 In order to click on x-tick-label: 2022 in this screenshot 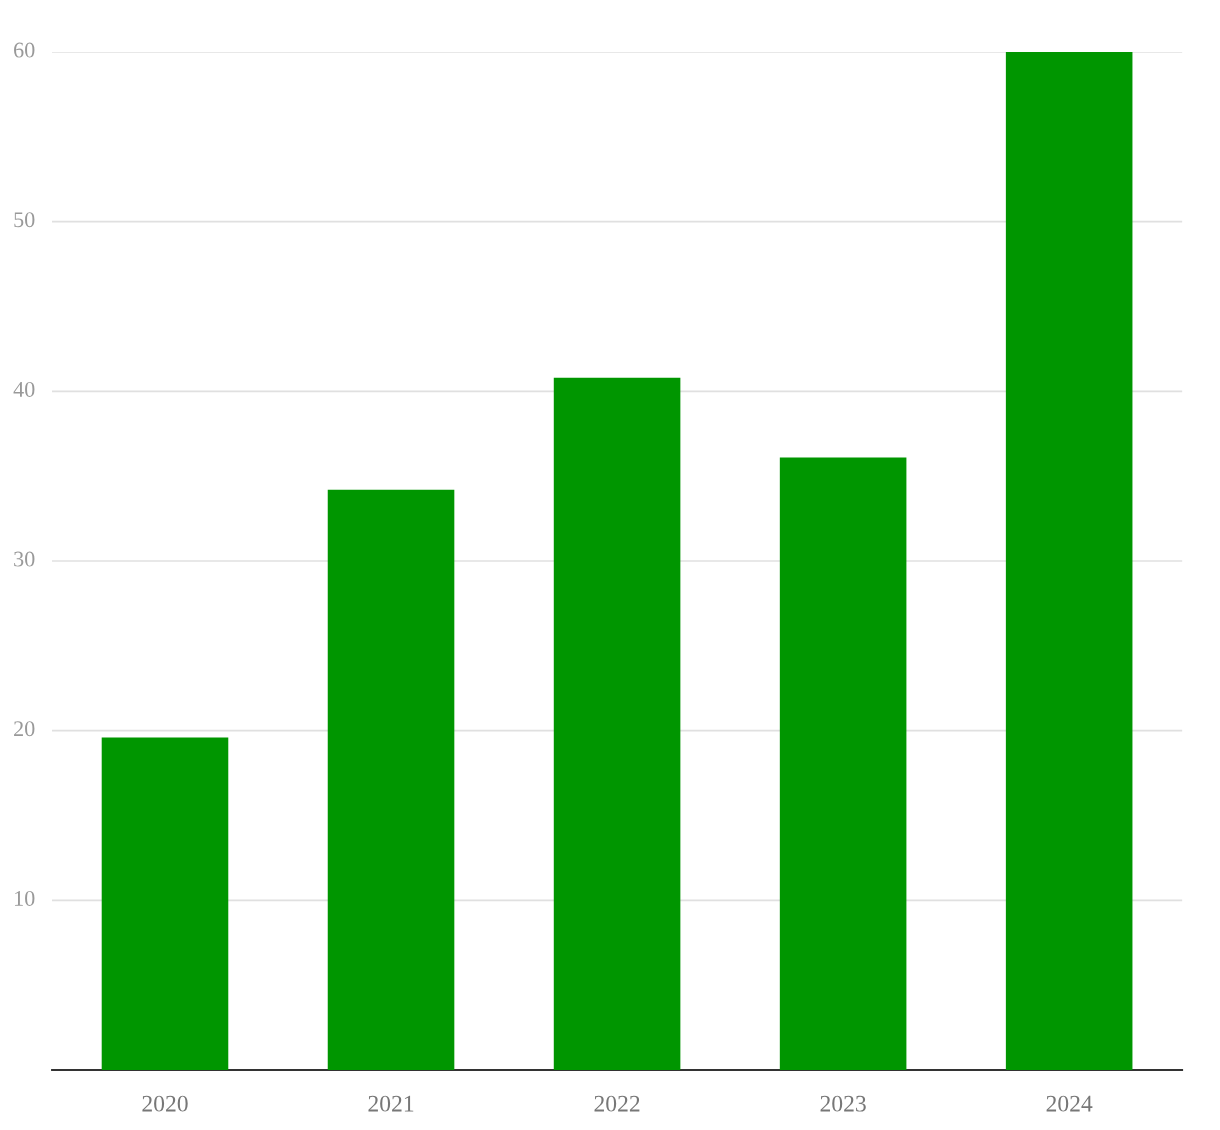, I will do `click(617, 1103)`.